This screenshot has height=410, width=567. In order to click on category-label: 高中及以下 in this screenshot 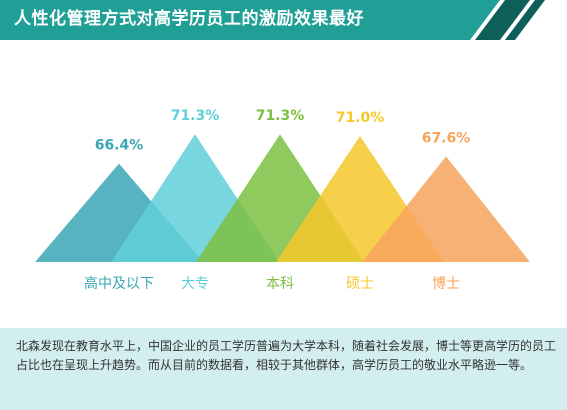, I will do `click(119, 283)`.